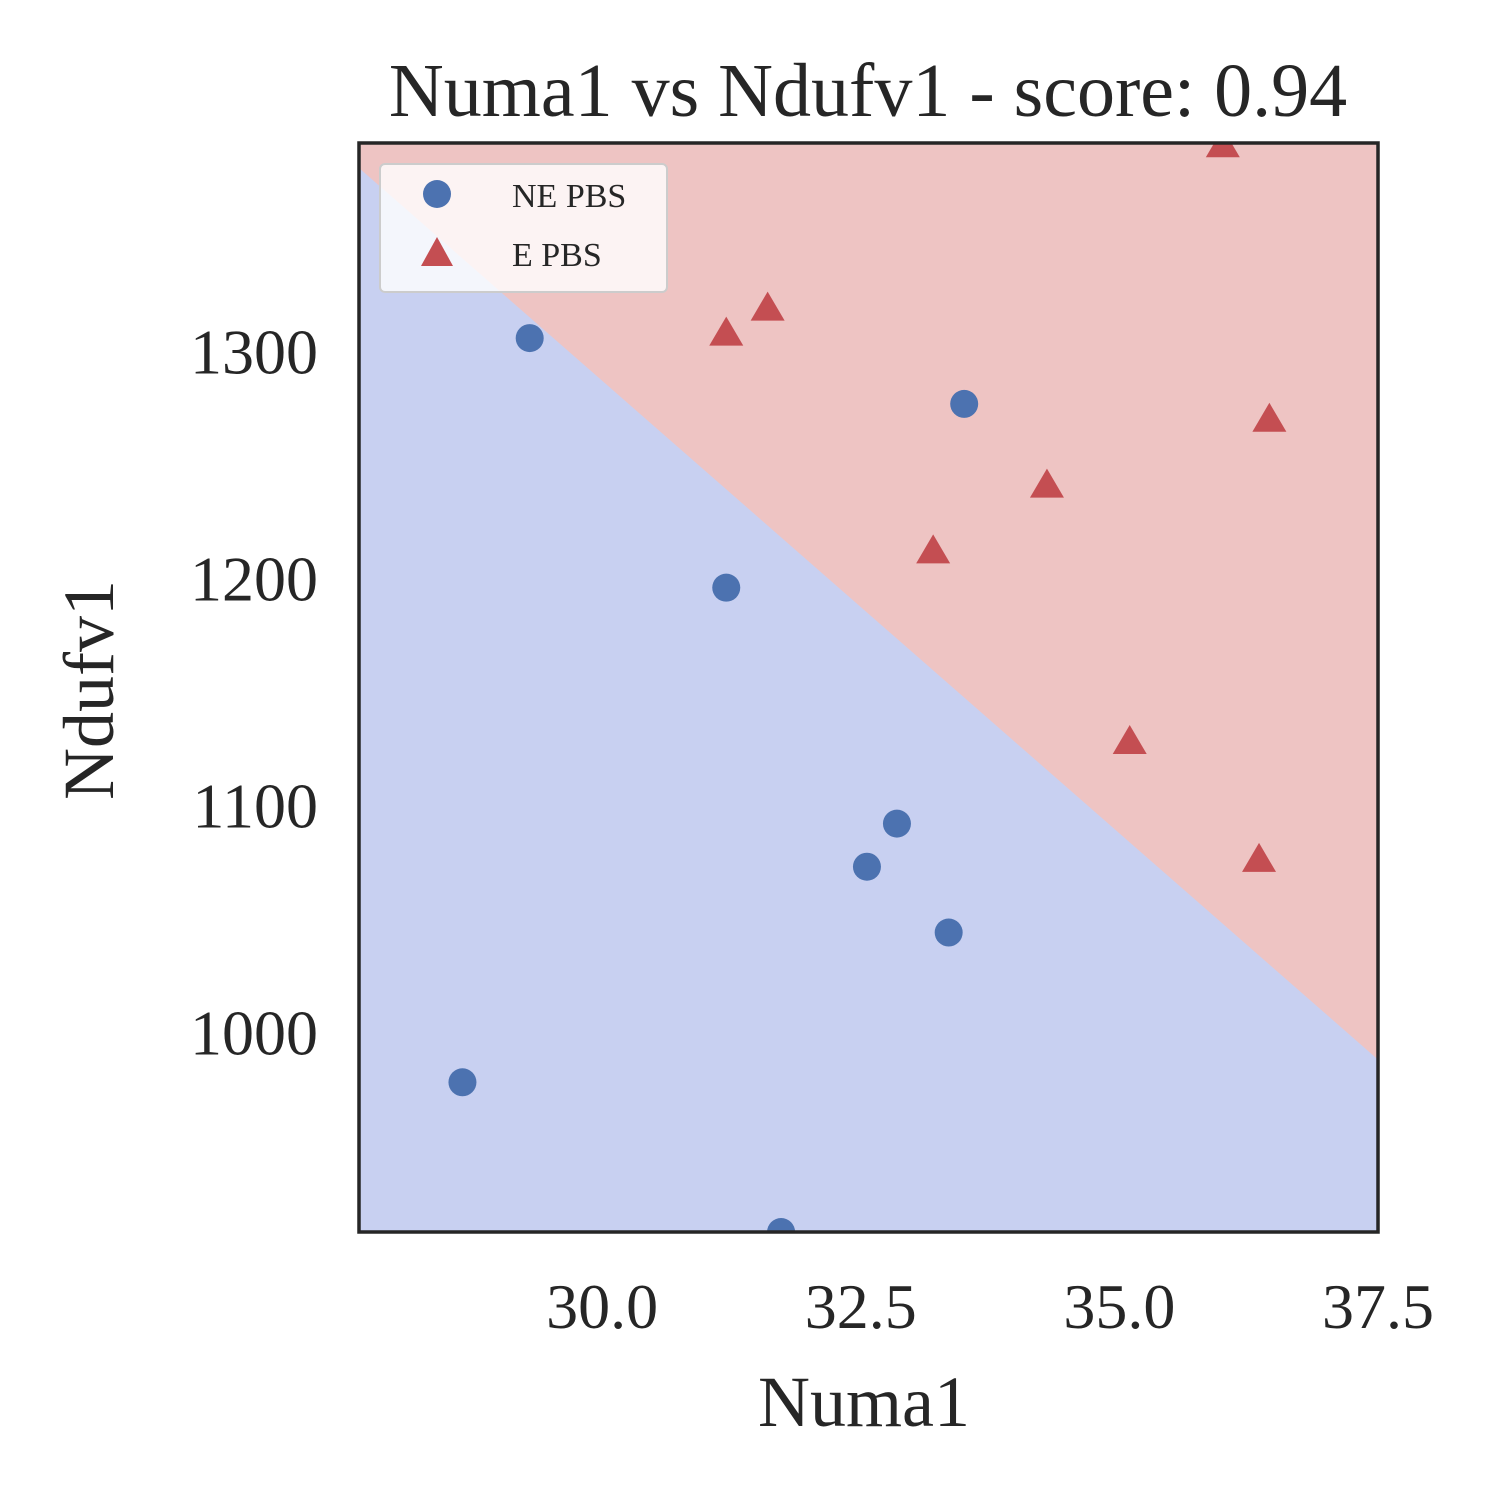  Describe the element at coordinates (1378, 1306) in the screenshot. I see `x-tick-label-37-5: 37.5` at that location.